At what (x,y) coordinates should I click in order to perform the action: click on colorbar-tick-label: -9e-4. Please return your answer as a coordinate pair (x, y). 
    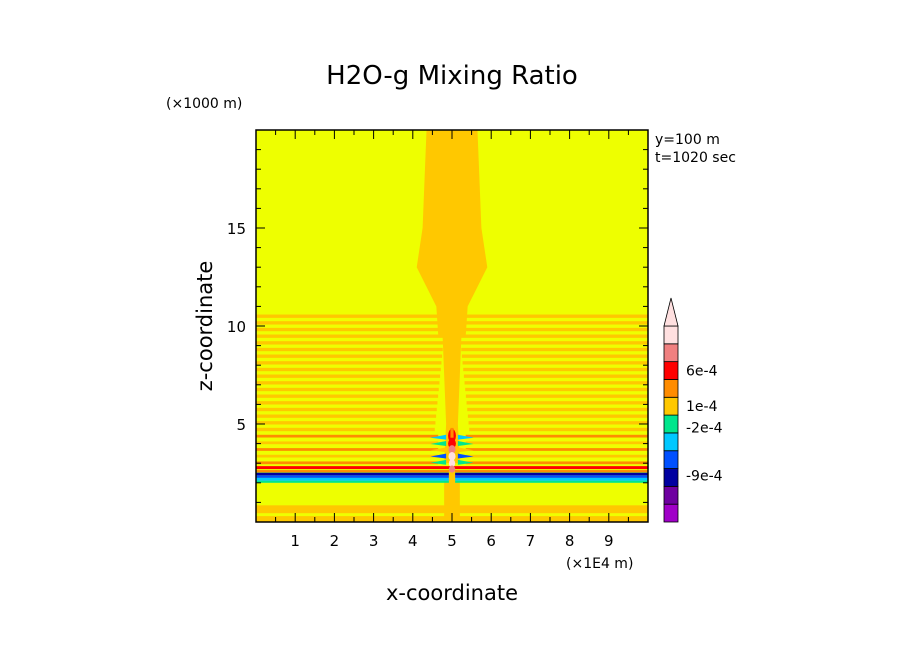
    Looking at the image, I should click on (704, 477).